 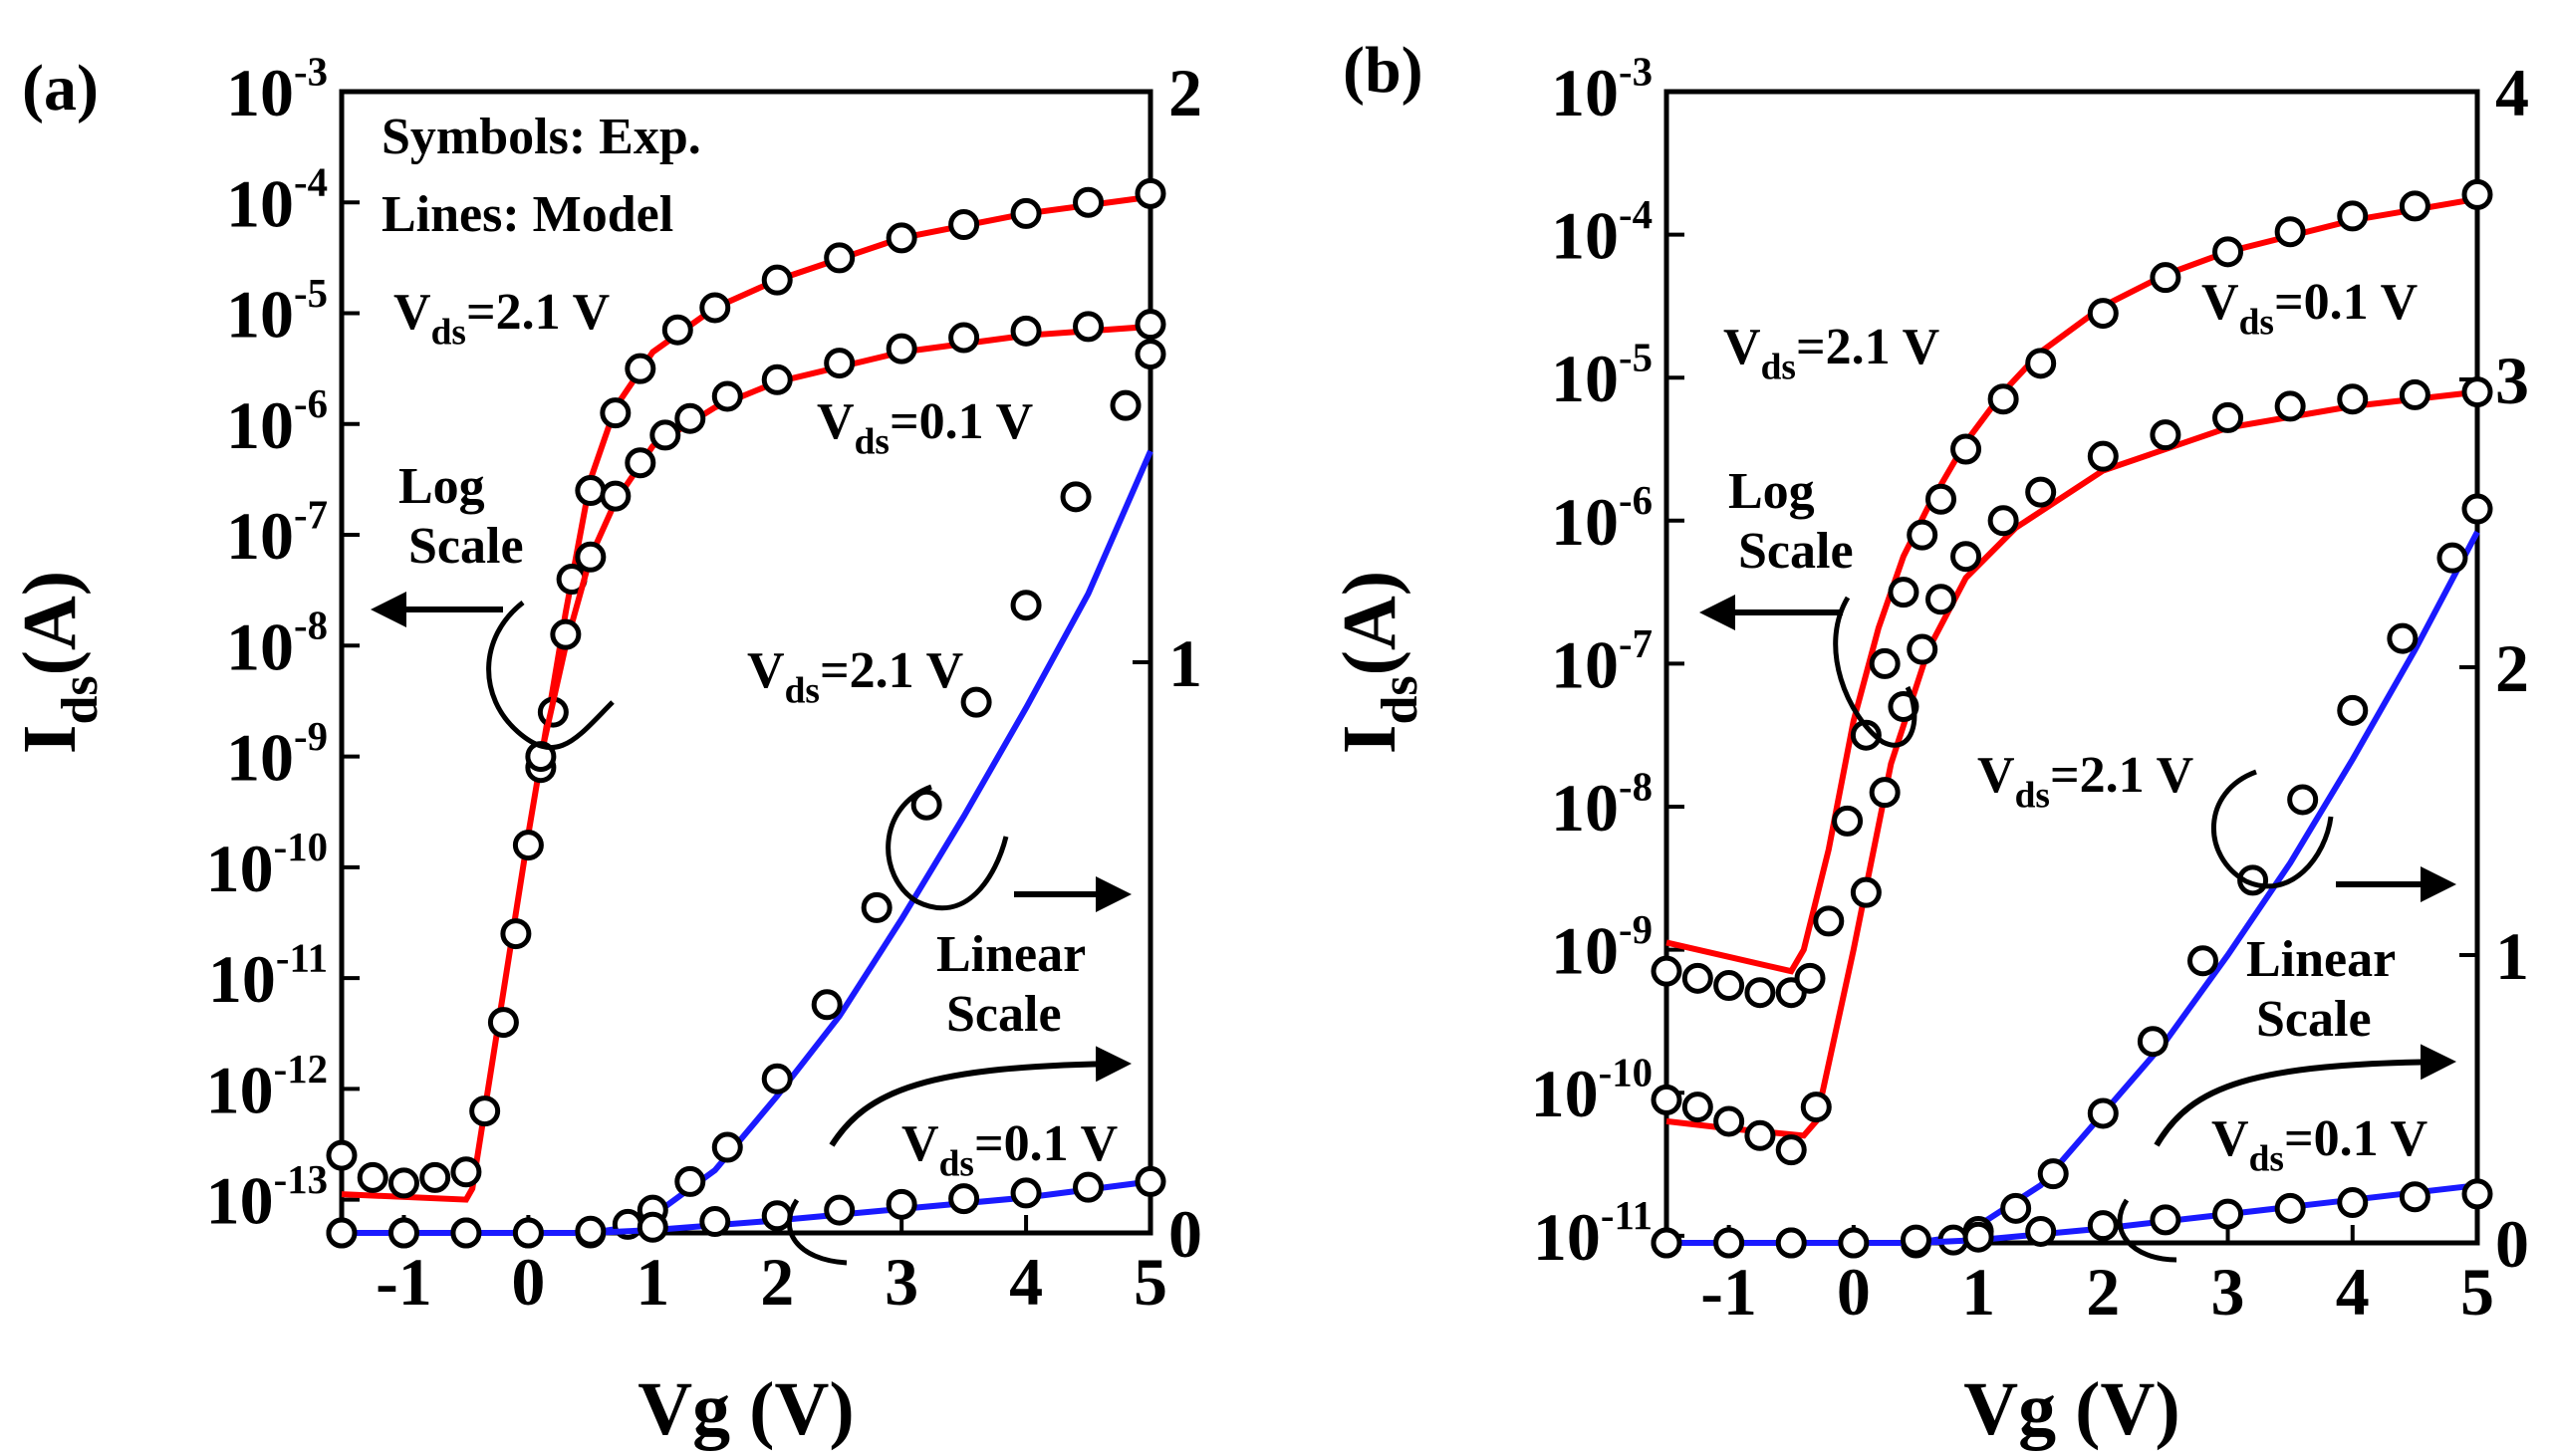 I want to click on legend-entry: Symbols: Exp., so click(x=541, y=137).